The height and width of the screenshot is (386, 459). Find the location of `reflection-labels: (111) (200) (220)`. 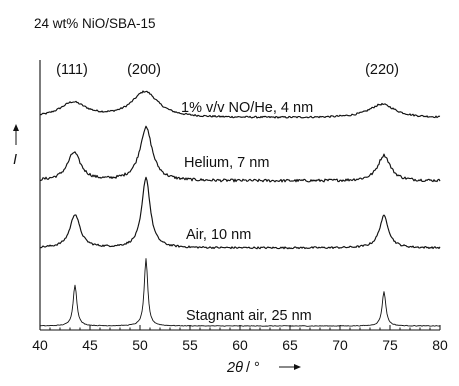

reflection-labels: (111) (200) (220) is located at coordinates (227, 70).